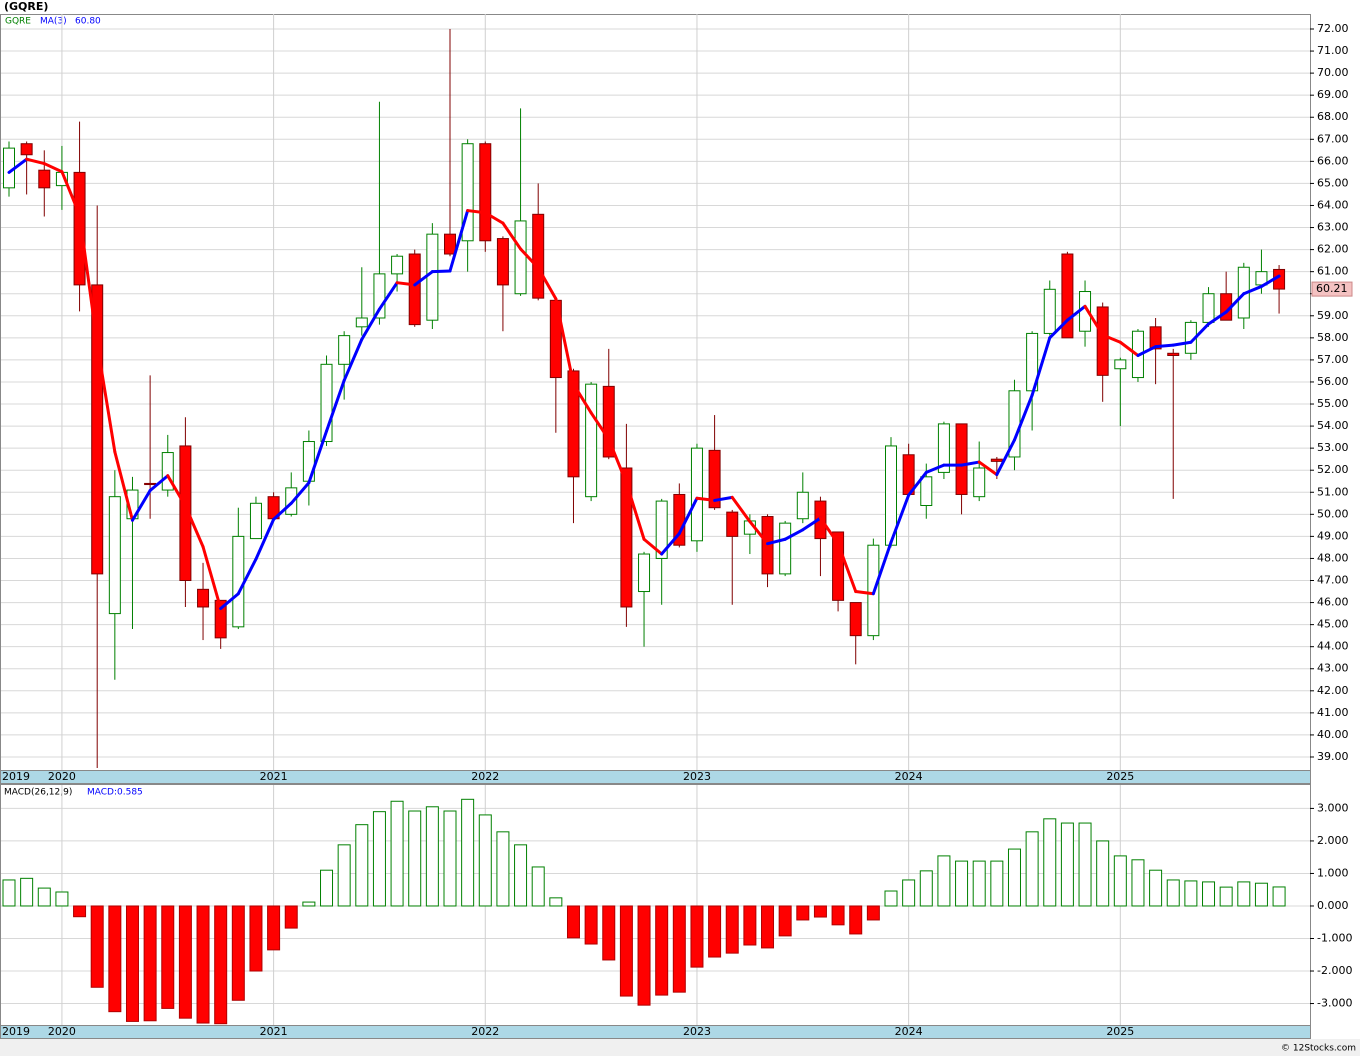 Image resolution: width=1360 pixels, height=1056 pixels. I want to click on y-tick-label: 71.00, so click(1333, 50).